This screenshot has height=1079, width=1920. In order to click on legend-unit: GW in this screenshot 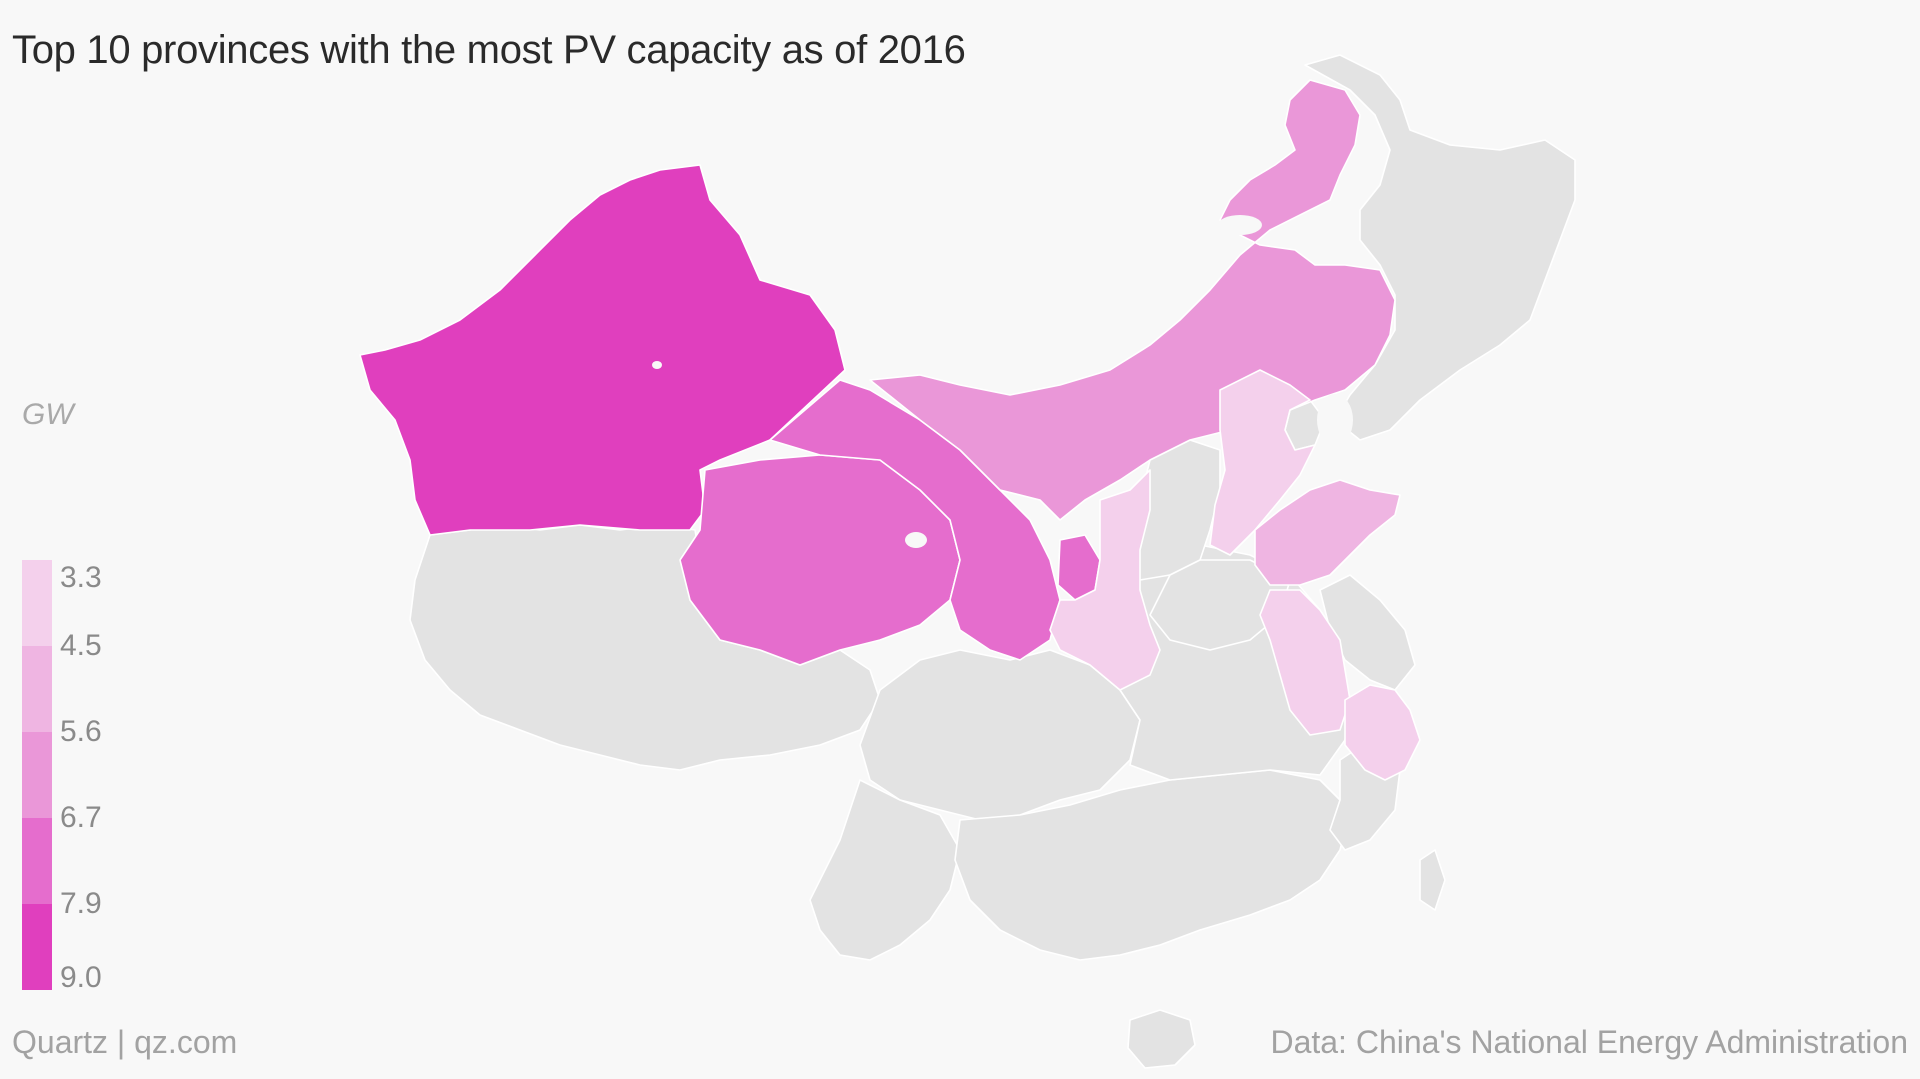, I will do `click(48, 414)`.